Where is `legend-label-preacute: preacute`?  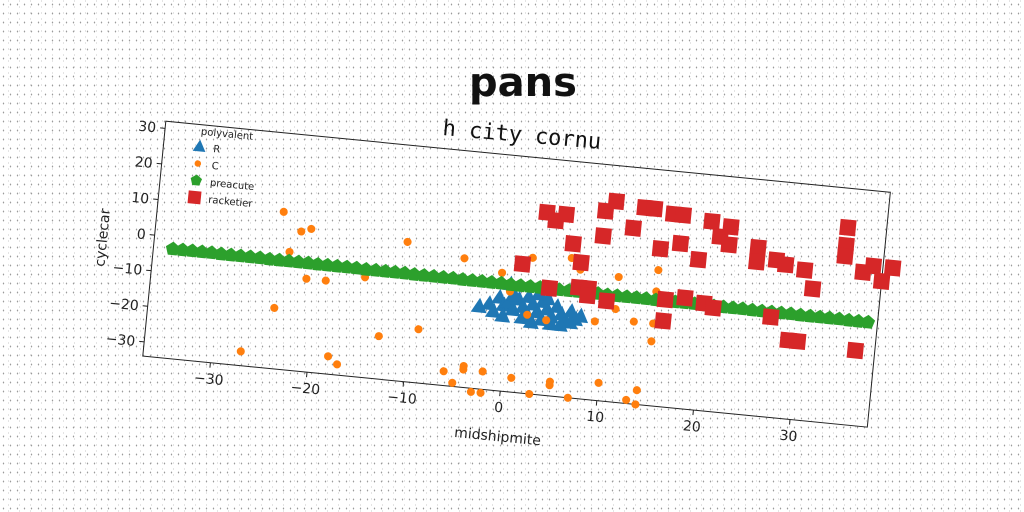
legend-label-preacute: preacute is located at coordinates (231, 185).